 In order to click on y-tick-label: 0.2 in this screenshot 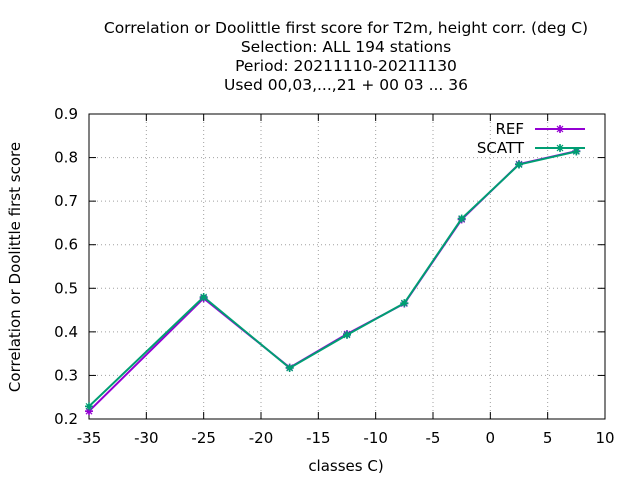, I will do `click(66, 419)`.